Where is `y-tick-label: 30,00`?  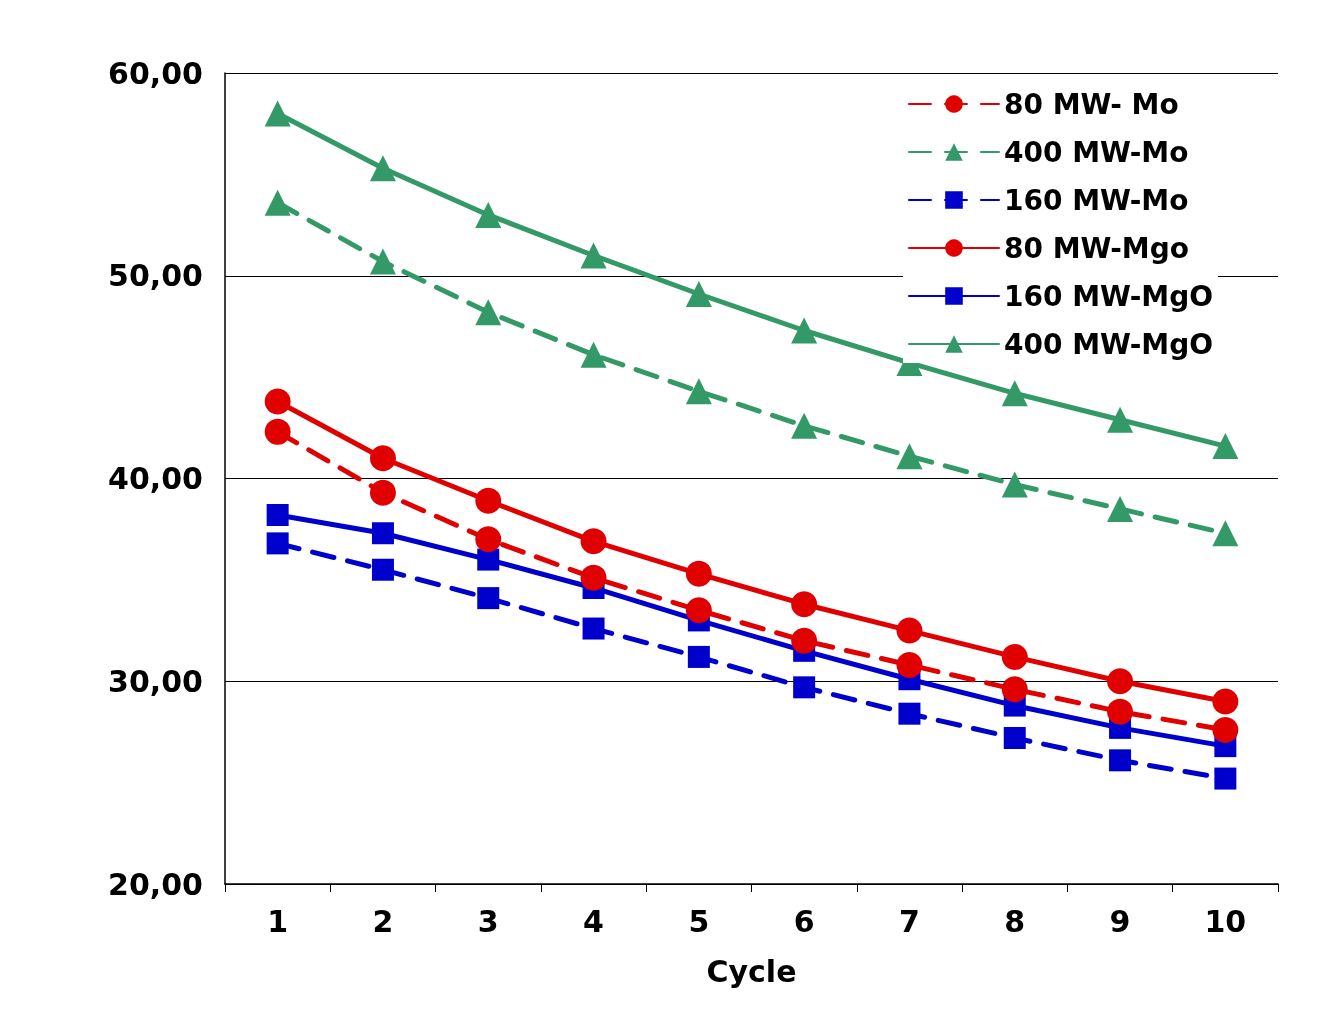 y-tick-label: 30,00 is located at coordinates (155, 681).